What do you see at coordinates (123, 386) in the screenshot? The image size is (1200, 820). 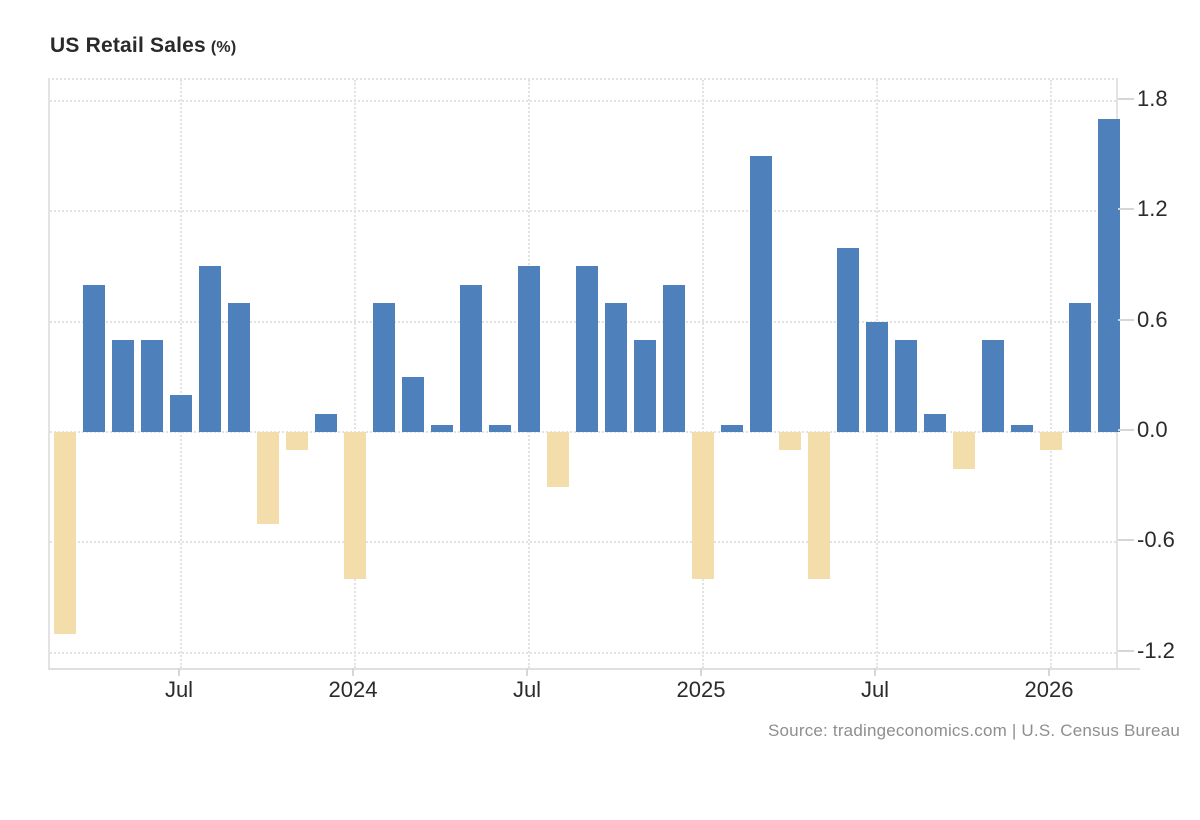 I see `bar-may-2023` at bounding box center [123, 386].